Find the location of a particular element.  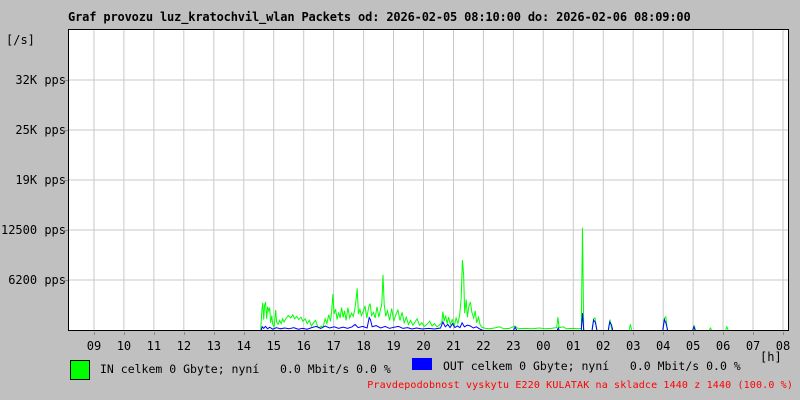

x-axis-label: 13 is located at coordinates (214, 346).